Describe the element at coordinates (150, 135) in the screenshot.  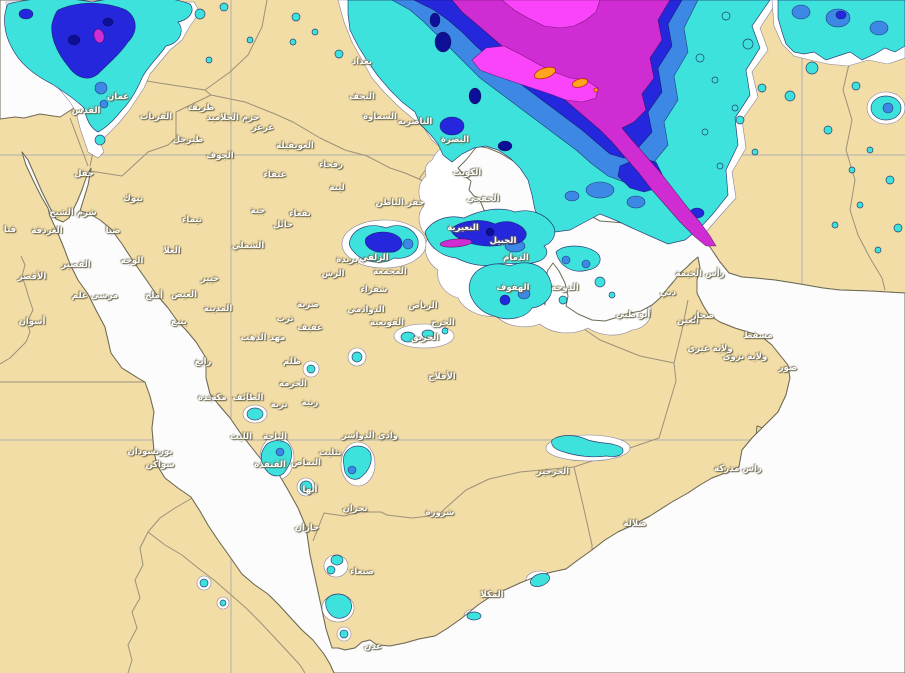
I see `border-jordan-saudi` at that location.